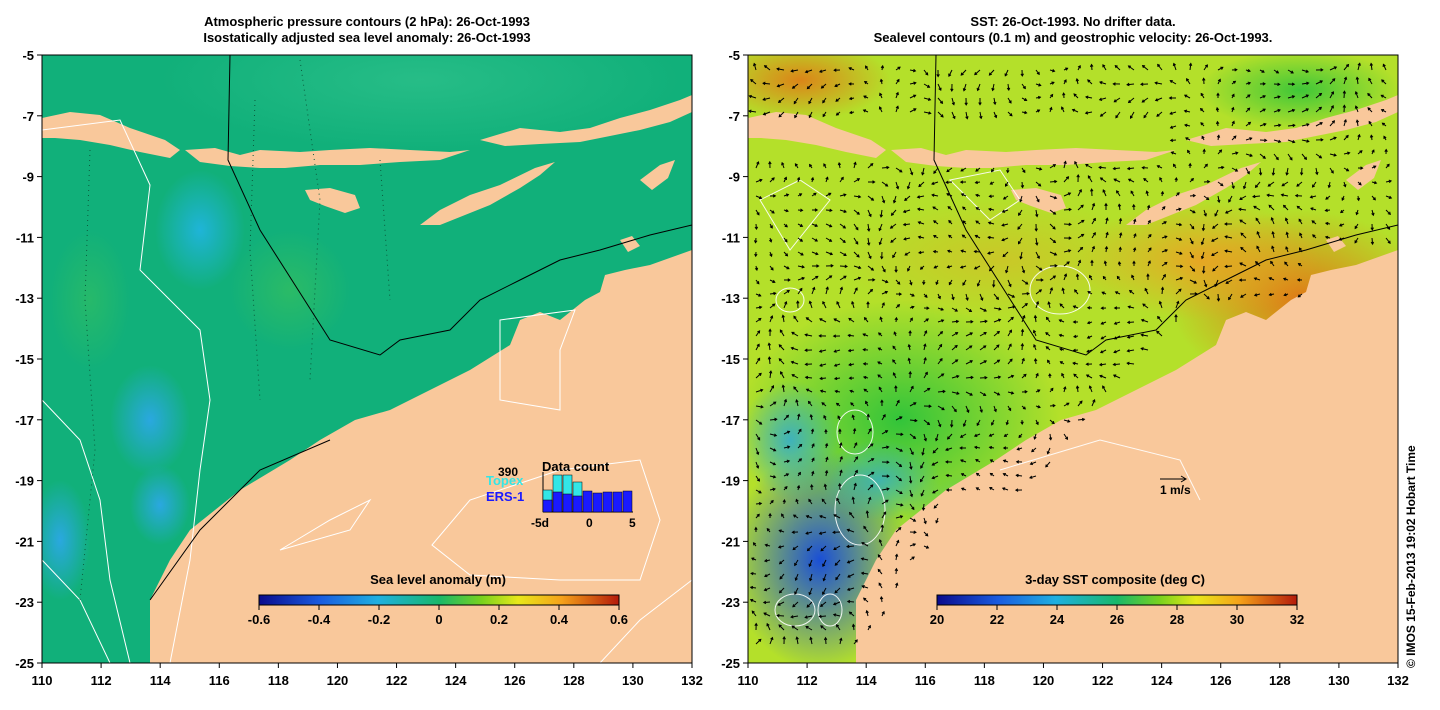 The width and height of the screenshot is (1440, 710). Describe the element at coordinates (540, 523) in the screenshot. I see `data-count-axis-label: -5d` at that location.